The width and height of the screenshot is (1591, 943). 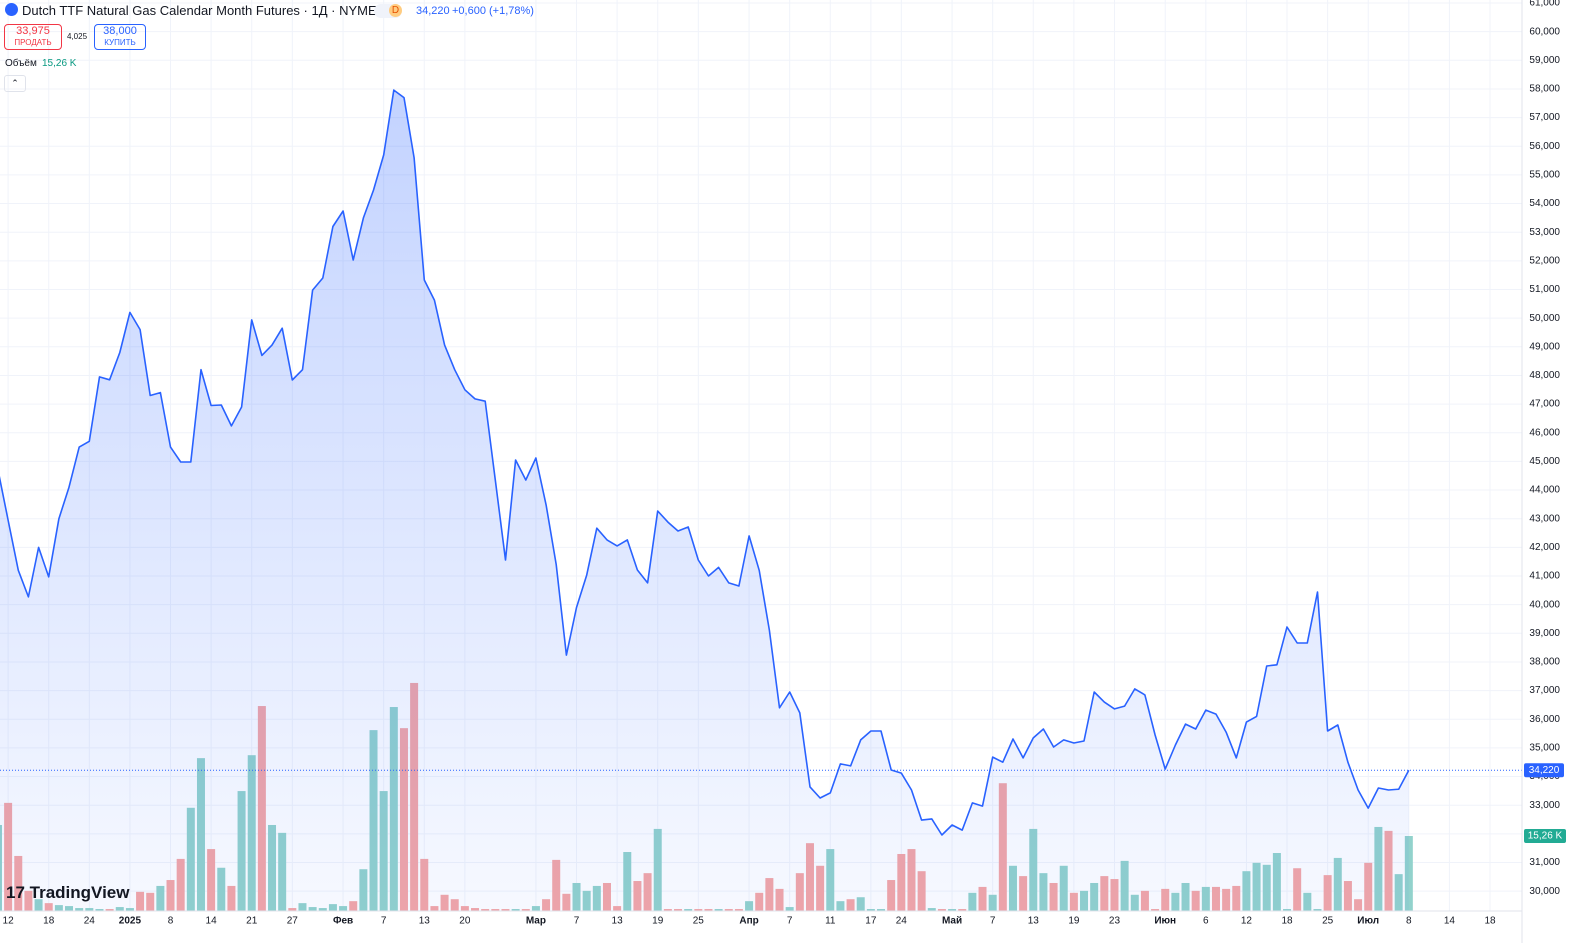 I want to click on last-price: 34,220, so click(x=433, y=11).